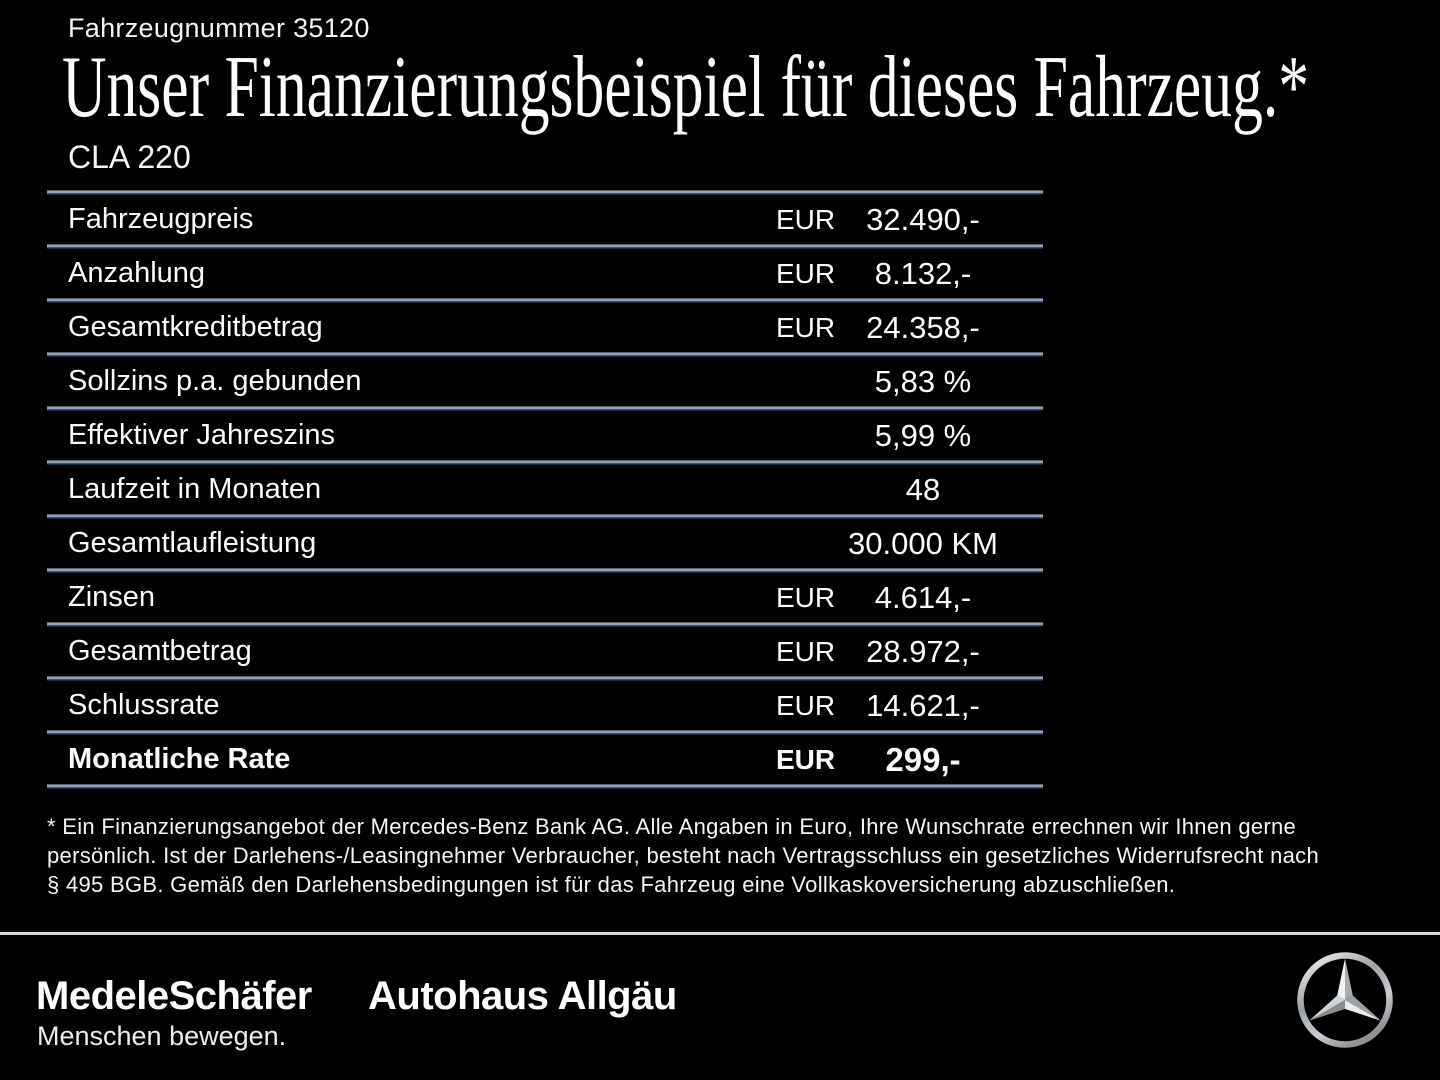 The image size is (1440, 1080). I want to click on finance-row: Zinsen EUR 4.614,-, so click(545, 597).